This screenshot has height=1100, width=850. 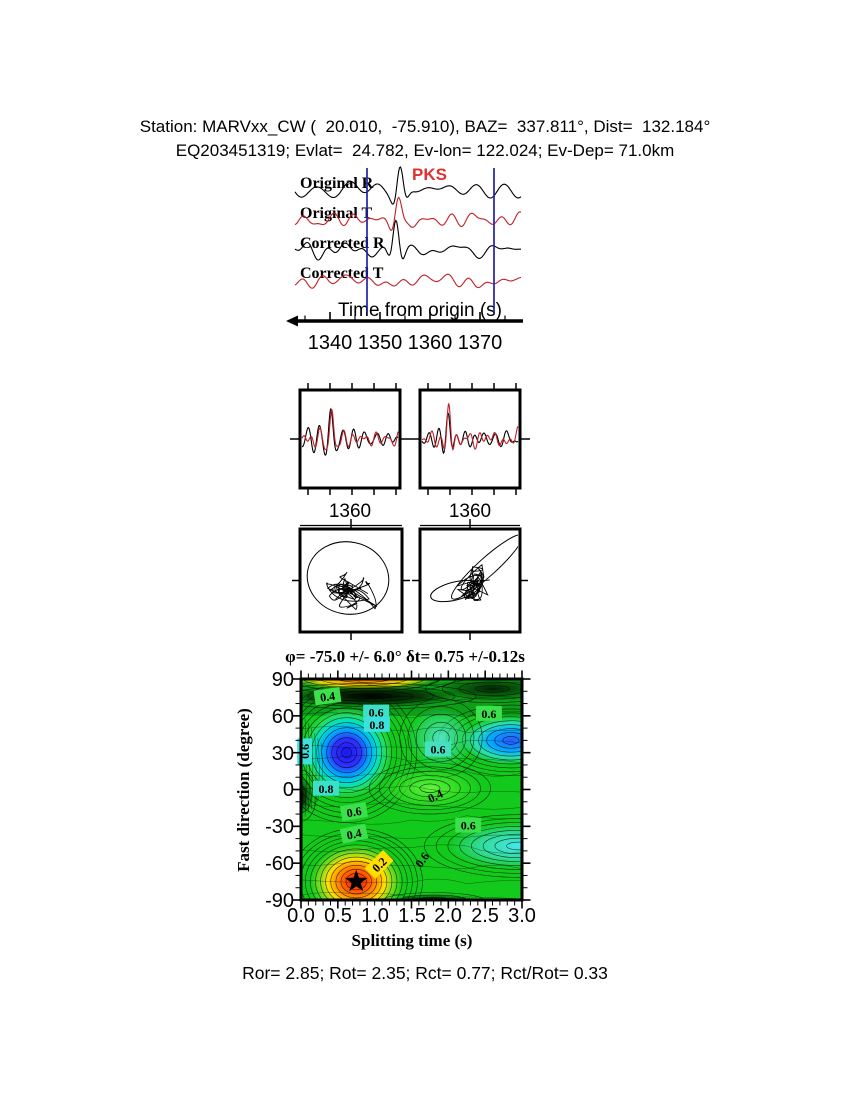 What do you see at coordinates (283, 680) in the screenshot?
I see `ytick-90: 90` at bounding box center [283, 680].